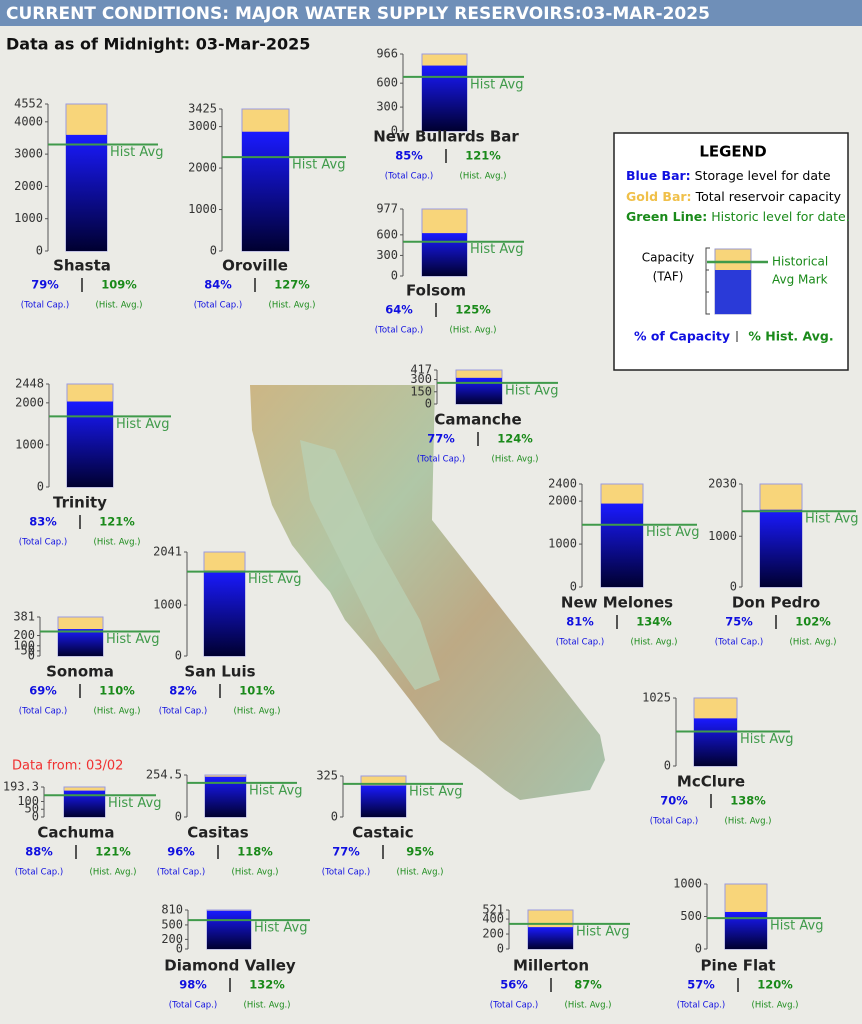 This screenshot has height=1024, width=862. What do you see at coordinates (768, 196) in the screenshot?
I see `legend-text: Total reservoir capacity` at bounding box center [768, 196].